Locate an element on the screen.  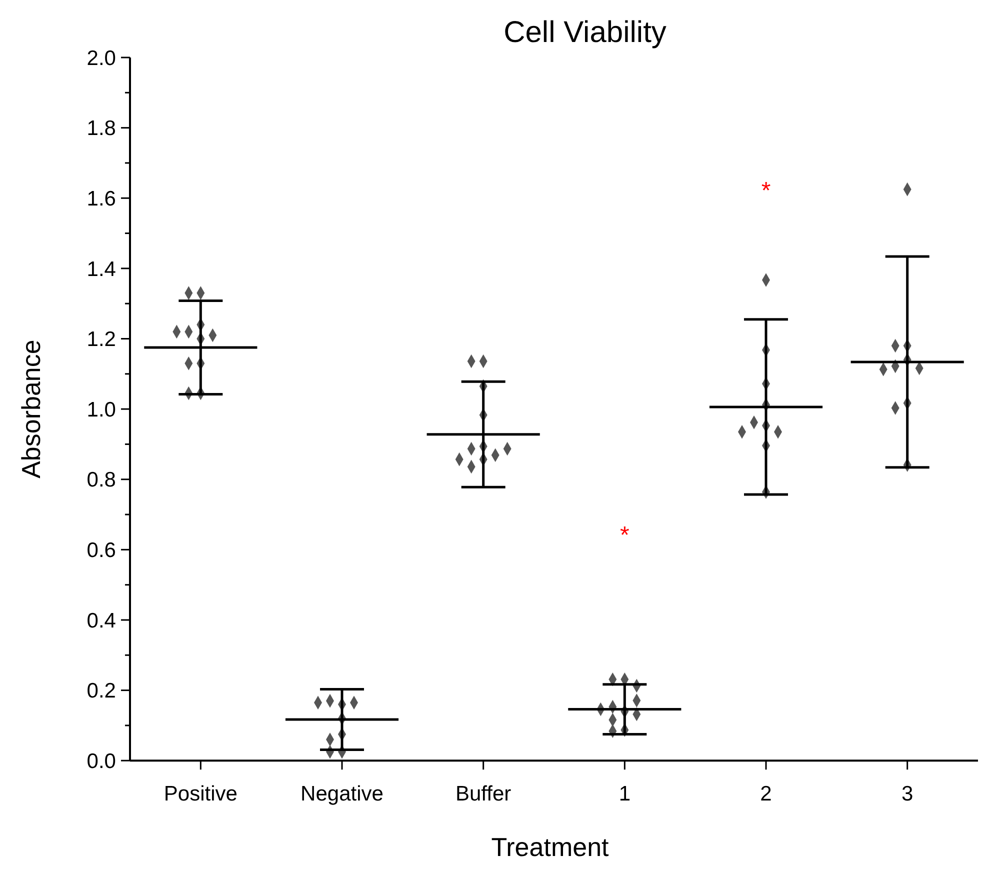
x-tick-label: 1 is located at coordinates (624, 794).